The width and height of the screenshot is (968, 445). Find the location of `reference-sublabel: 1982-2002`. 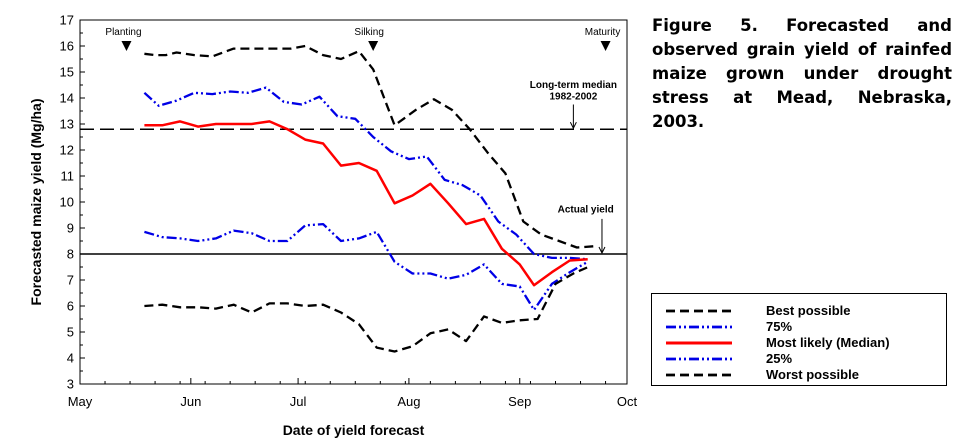

reference-sublabel: 1982-2002 is located at coordinates (573, 96).